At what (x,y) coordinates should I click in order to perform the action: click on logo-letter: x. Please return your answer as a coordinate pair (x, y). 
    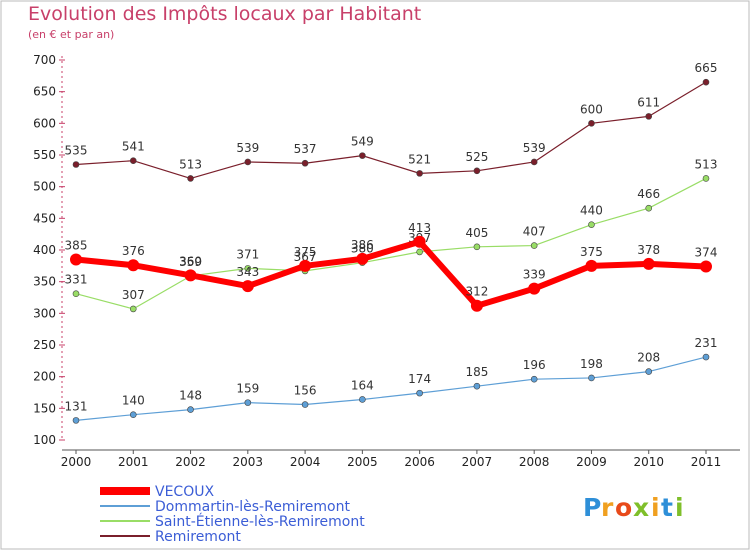
    Looking at the image, I should click on (641, 507).